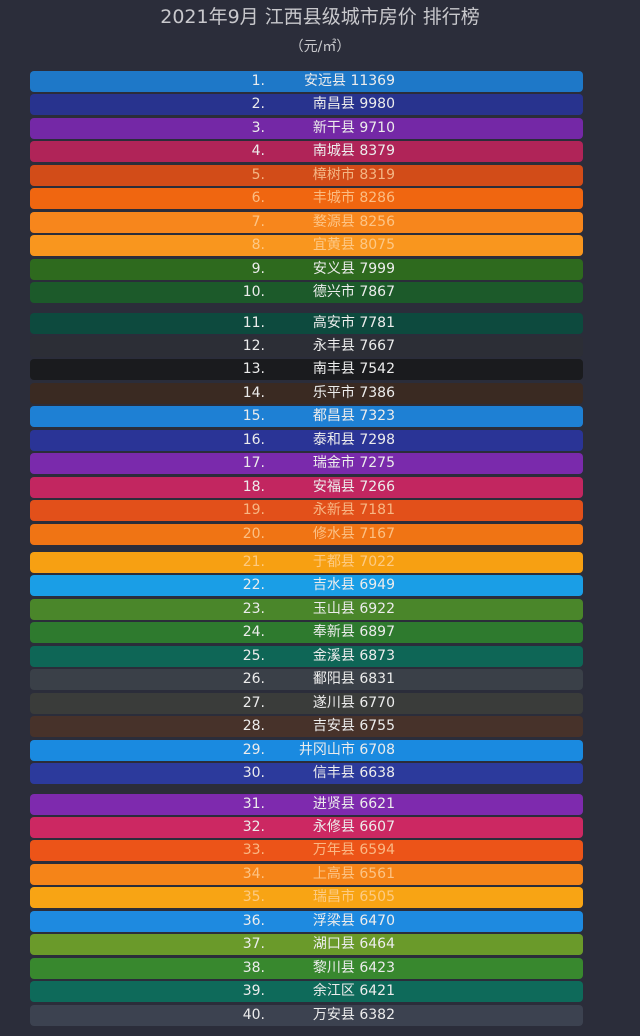  I want to click on rank-number: 11., so click(253, 322).